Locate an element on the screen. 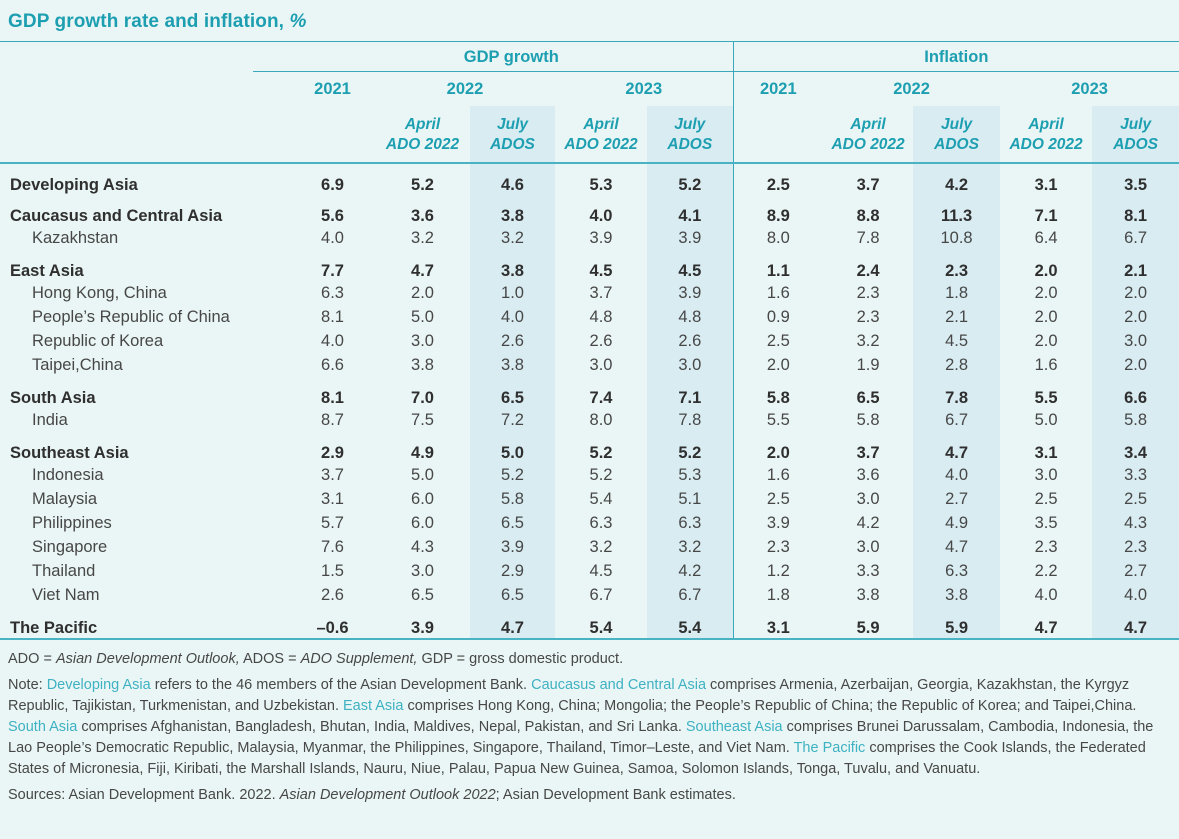 This screenshot has width=1179, height=839. gdp-value-cell: 7.4 is located at coordinates (601, 398).